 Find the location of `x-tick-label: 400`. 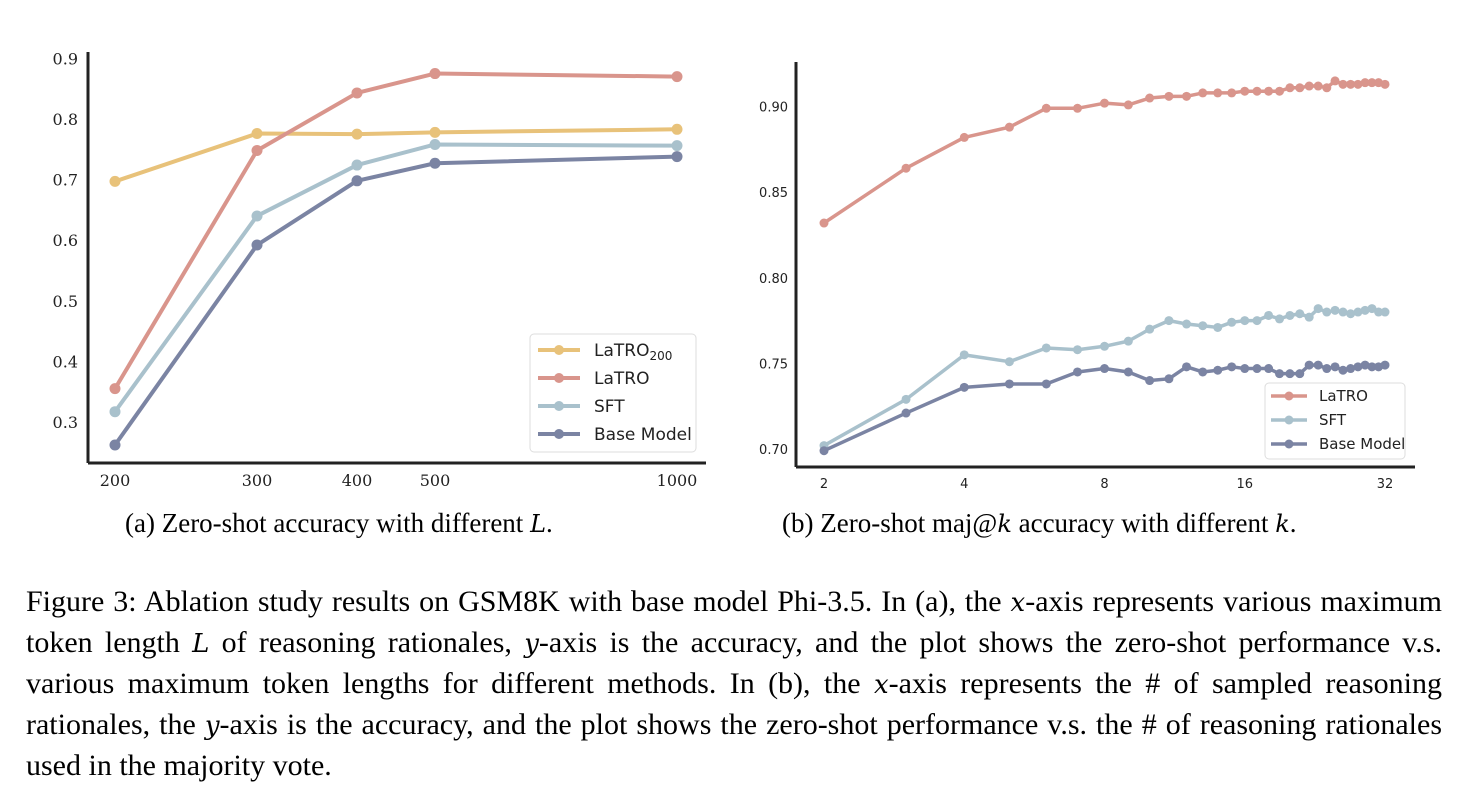

x-tick-label: 400 is located at coordinates (357, 480).